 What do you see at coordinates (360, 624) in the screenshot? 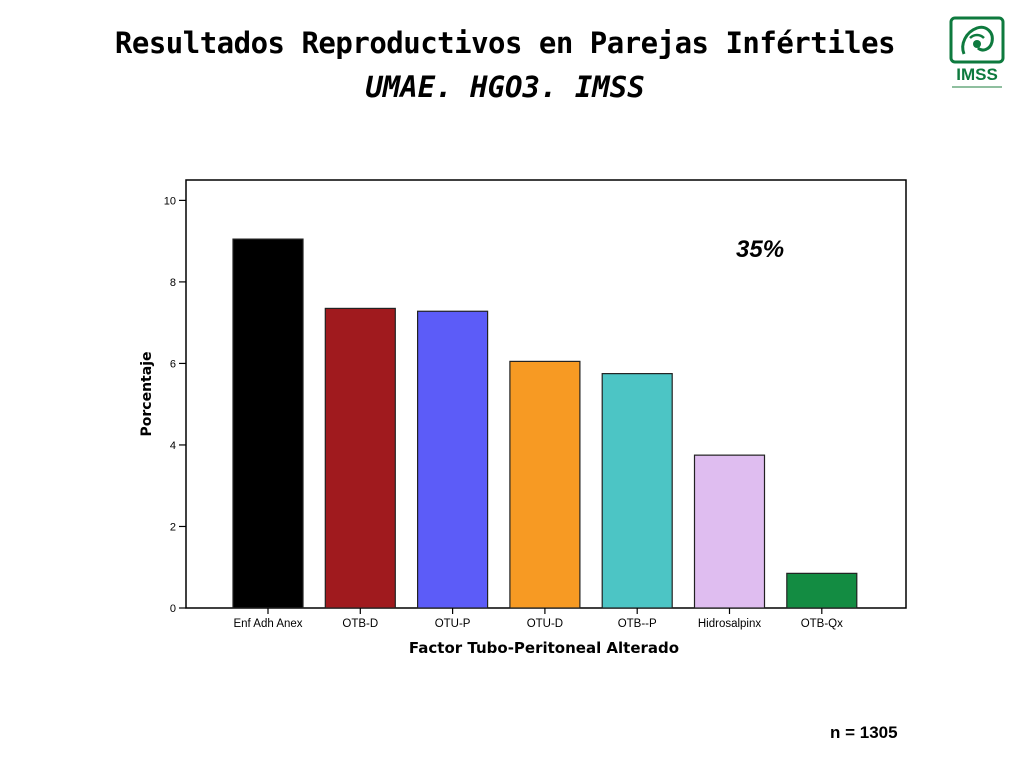
I see `x-tick-label: OTB-D` at bounding box center [360, 624].